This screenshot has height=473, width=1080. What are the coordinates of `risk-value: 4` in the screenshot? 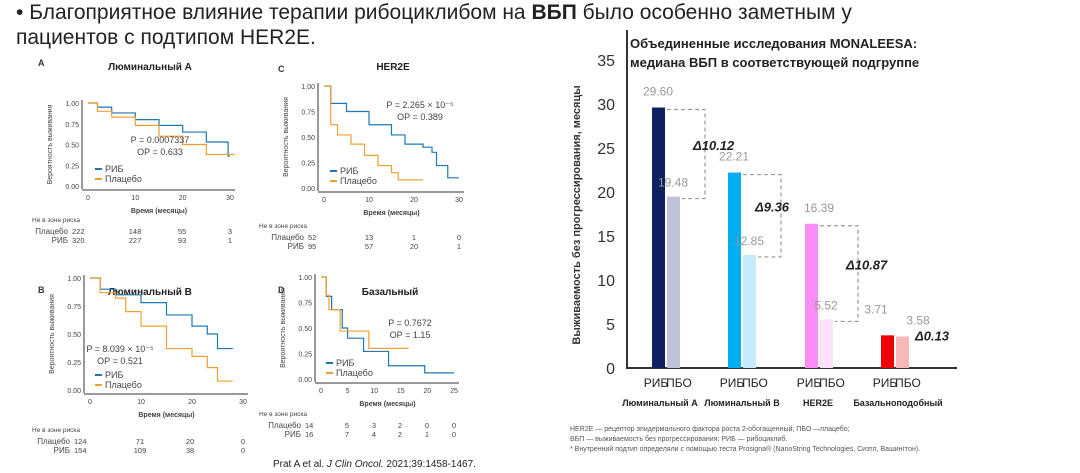 It's located at (374, 434).